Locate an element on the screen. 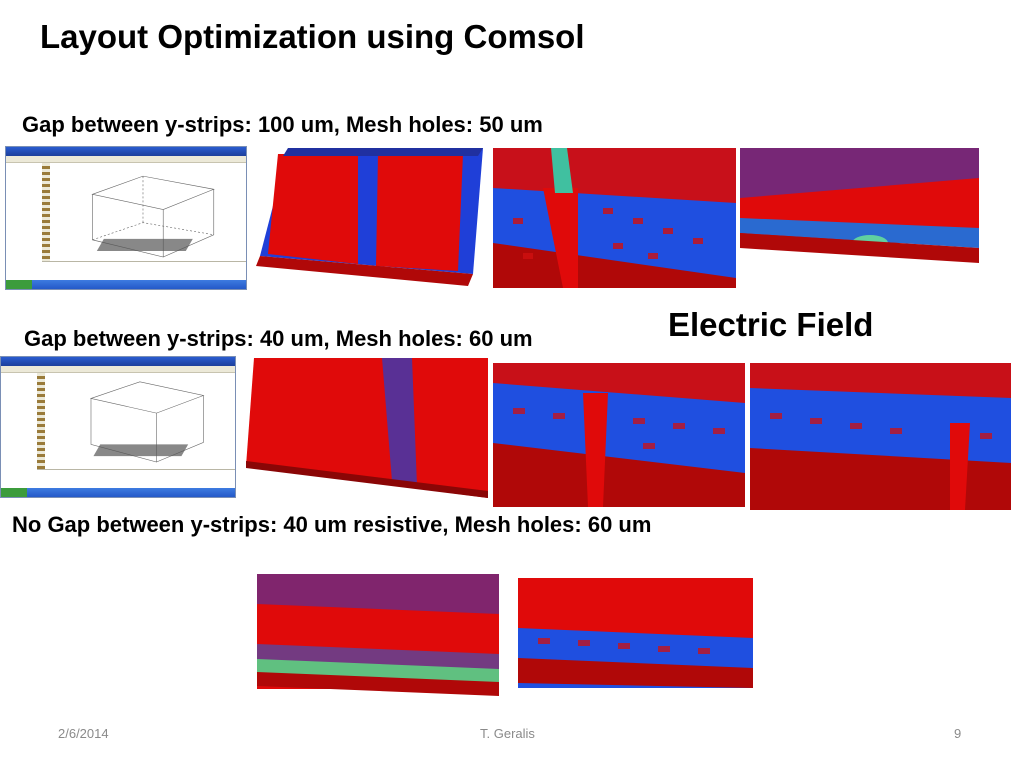 The image size is (1024, 768). field-image-row3-a is located at coordinates (378, 644).